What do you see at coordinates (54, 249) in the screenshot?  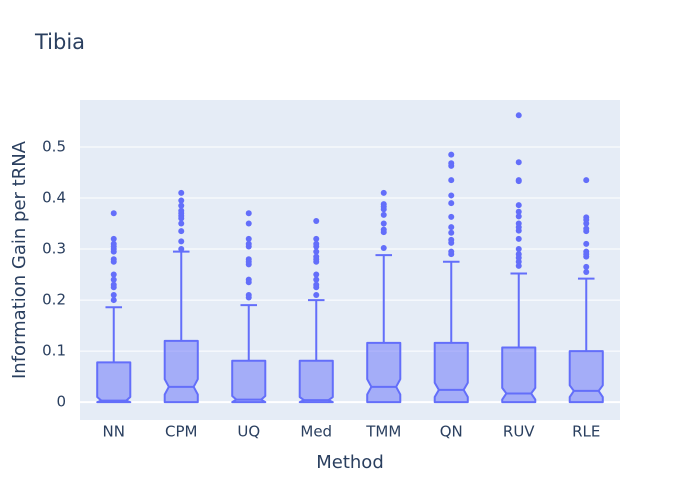 I see `y-tick-label: 0.3` at bounding box center [54, 249].